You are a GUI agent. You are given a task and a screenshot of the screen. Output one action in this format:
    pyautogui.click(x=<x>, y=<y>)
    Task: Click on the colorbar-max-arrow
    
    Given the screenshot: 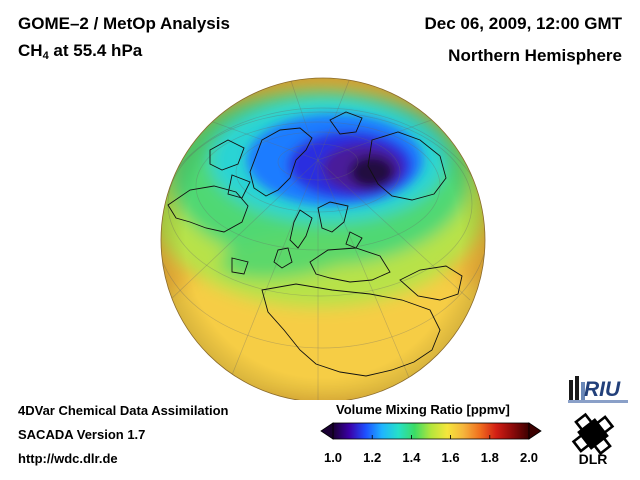 What is the action you would take?
    pyautogui.click(x=535, y=431)
    